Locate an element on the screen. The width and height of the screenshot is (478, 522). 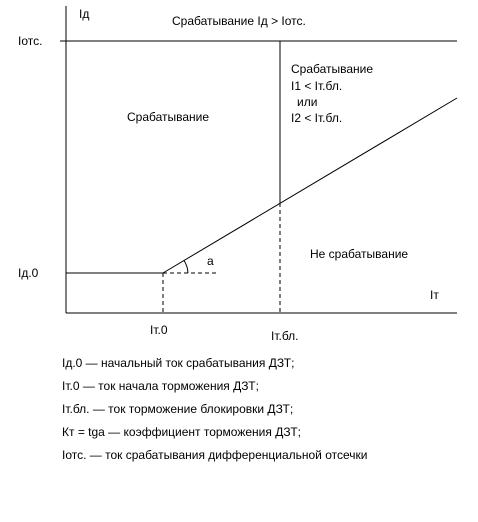
x-label: Iт is located at coordinates (434, 295).